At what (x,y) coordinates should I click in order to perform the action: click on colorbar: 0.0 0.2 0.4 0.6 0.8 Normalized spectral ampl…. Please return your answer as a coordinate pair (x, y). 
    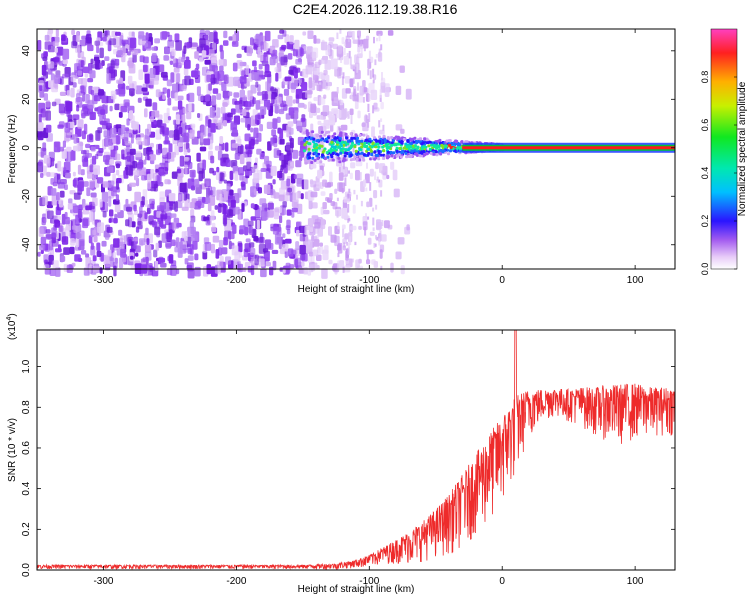
    Looking at the image, I should click on (724, 151).